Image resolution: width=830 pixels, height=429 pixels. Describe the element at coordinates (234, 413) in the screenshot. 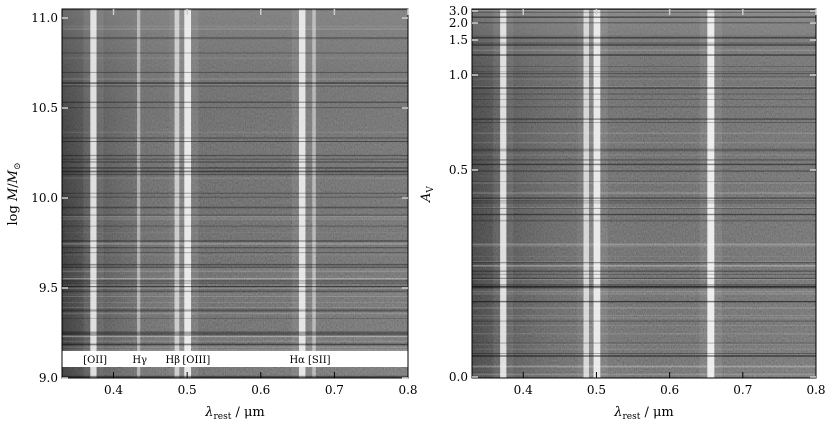

I see `left-x-axis-label: λrest / μm` at that location.